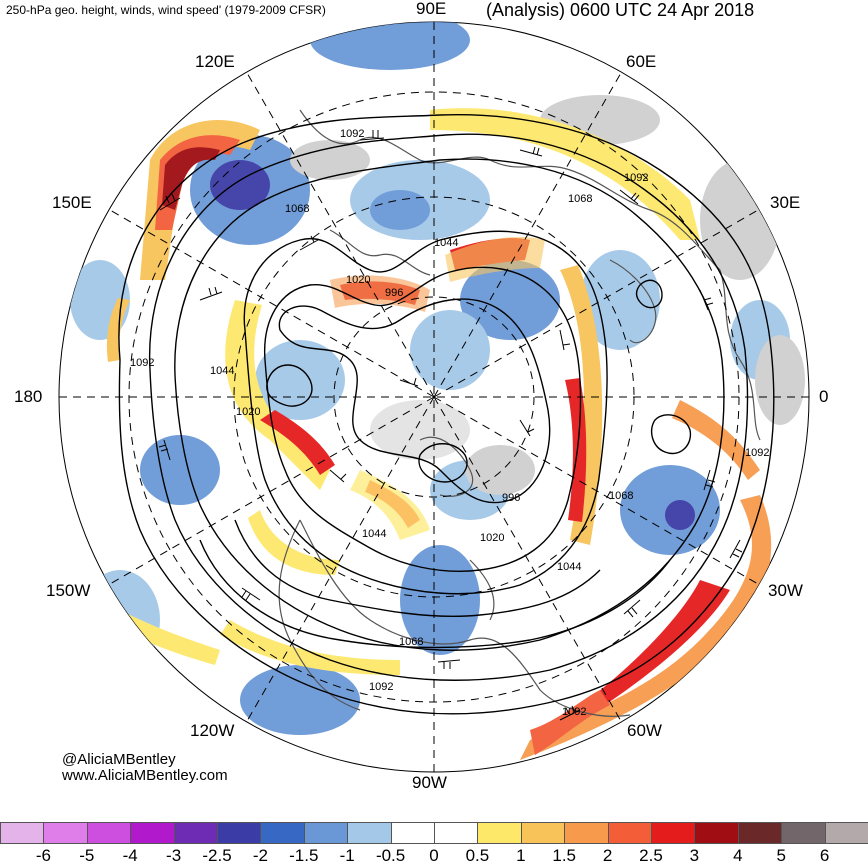 The width and height of the screenshot is (868, 866). Describe the element at coordinates (215, 61) in the screenshot. I see `lon-label-120e: 120E` at that location.